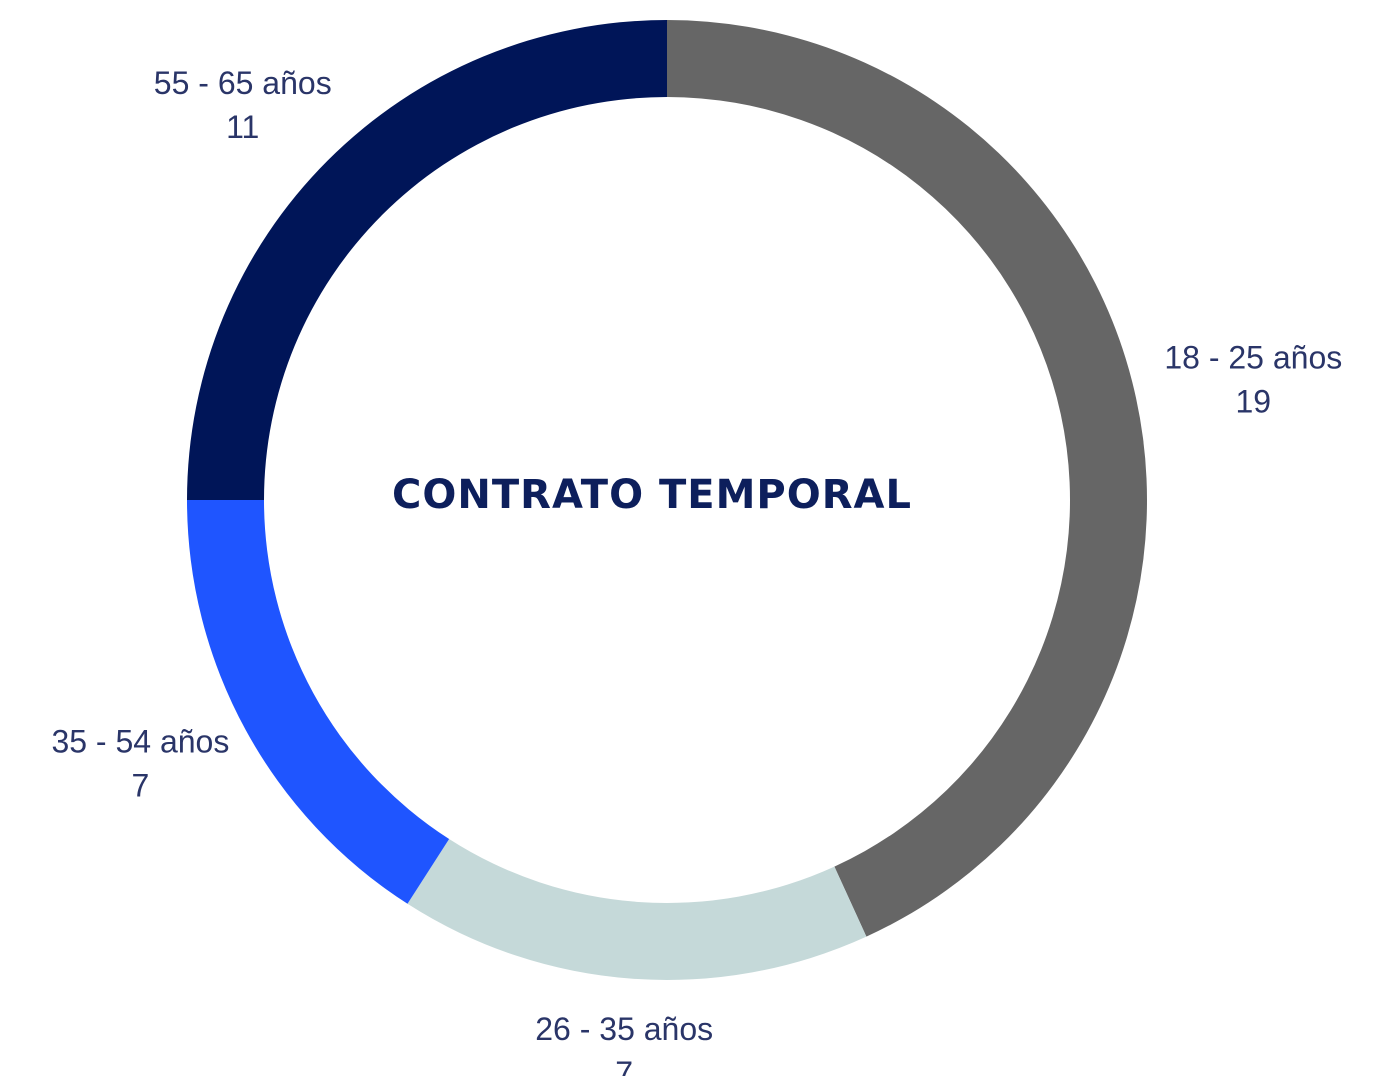  I want to click on segment-value: 19, so click(1253, 401).